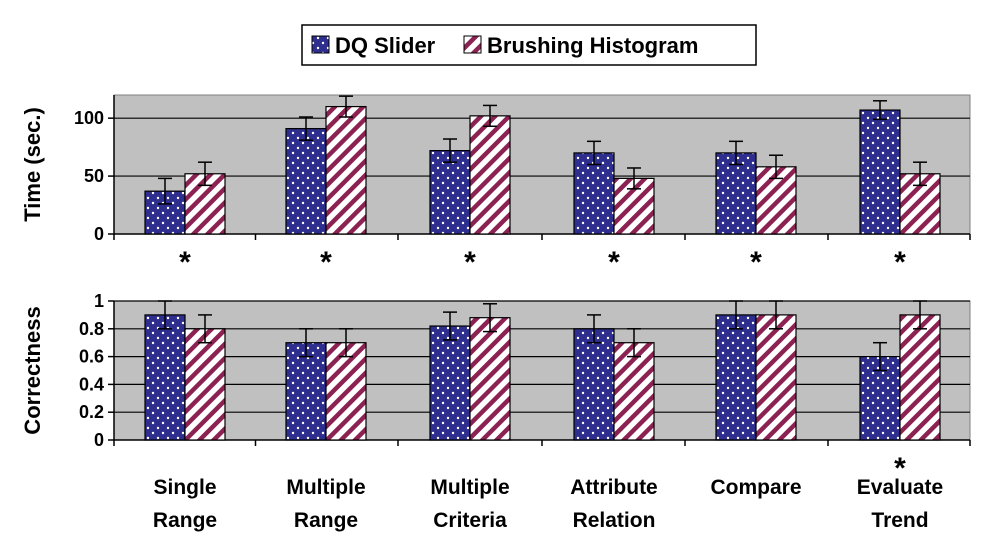  I want to click on y-tick-label: 0.8, so click(91, 329).